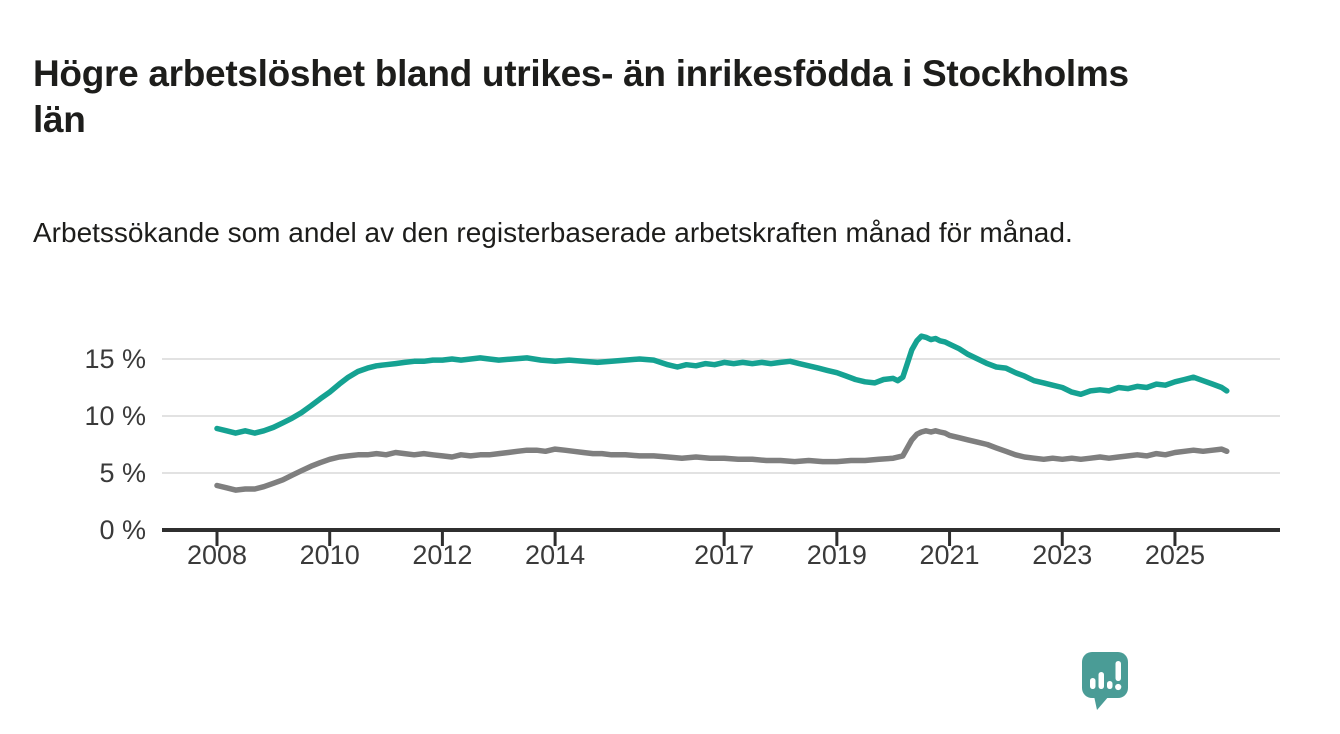  What do you see at coordinates (115, 416) in the screenshot?
I see `y-tick-label: 10 %` at bounding box center [115, 416].